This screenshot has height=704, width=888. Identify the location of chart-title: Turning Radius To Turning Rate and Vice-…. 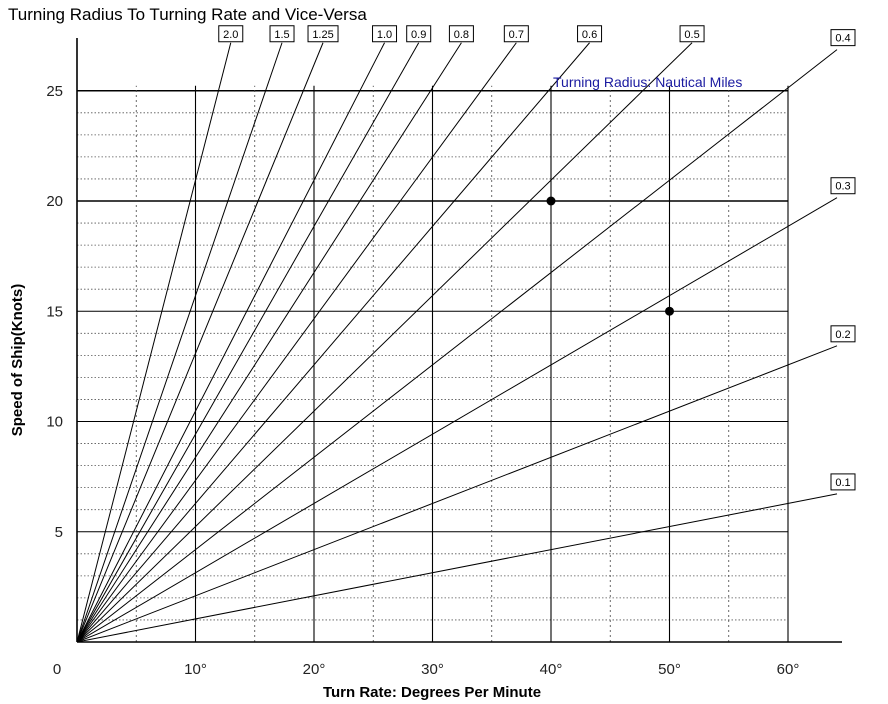
(187, 14).